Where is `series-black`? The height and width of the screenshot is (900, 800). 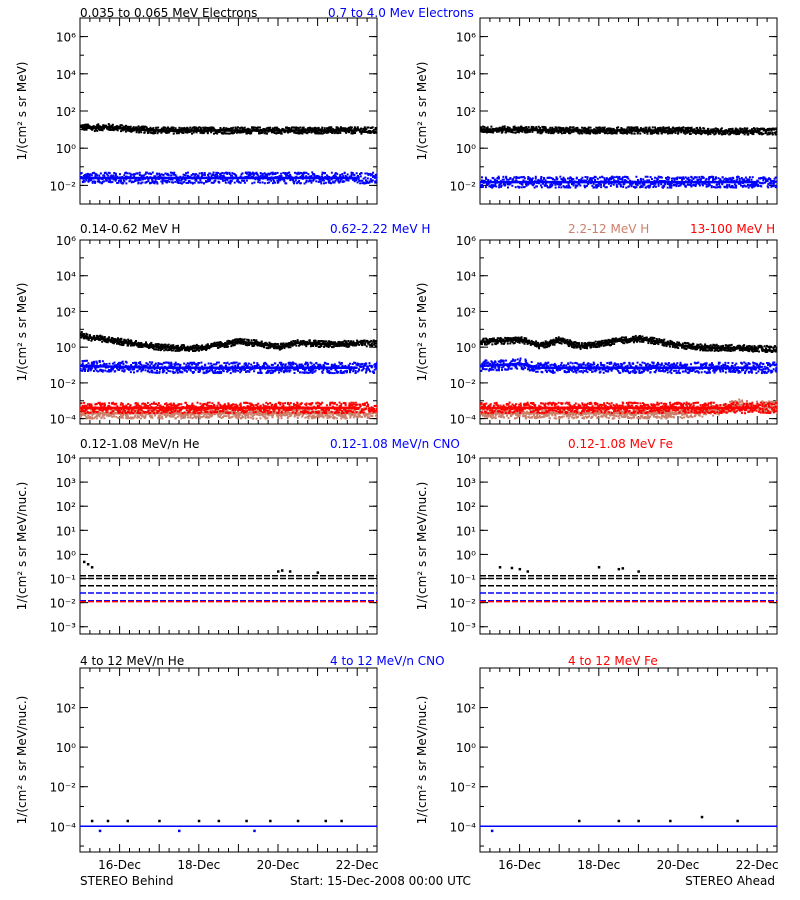
series-black is located at coordinates (228, 129).